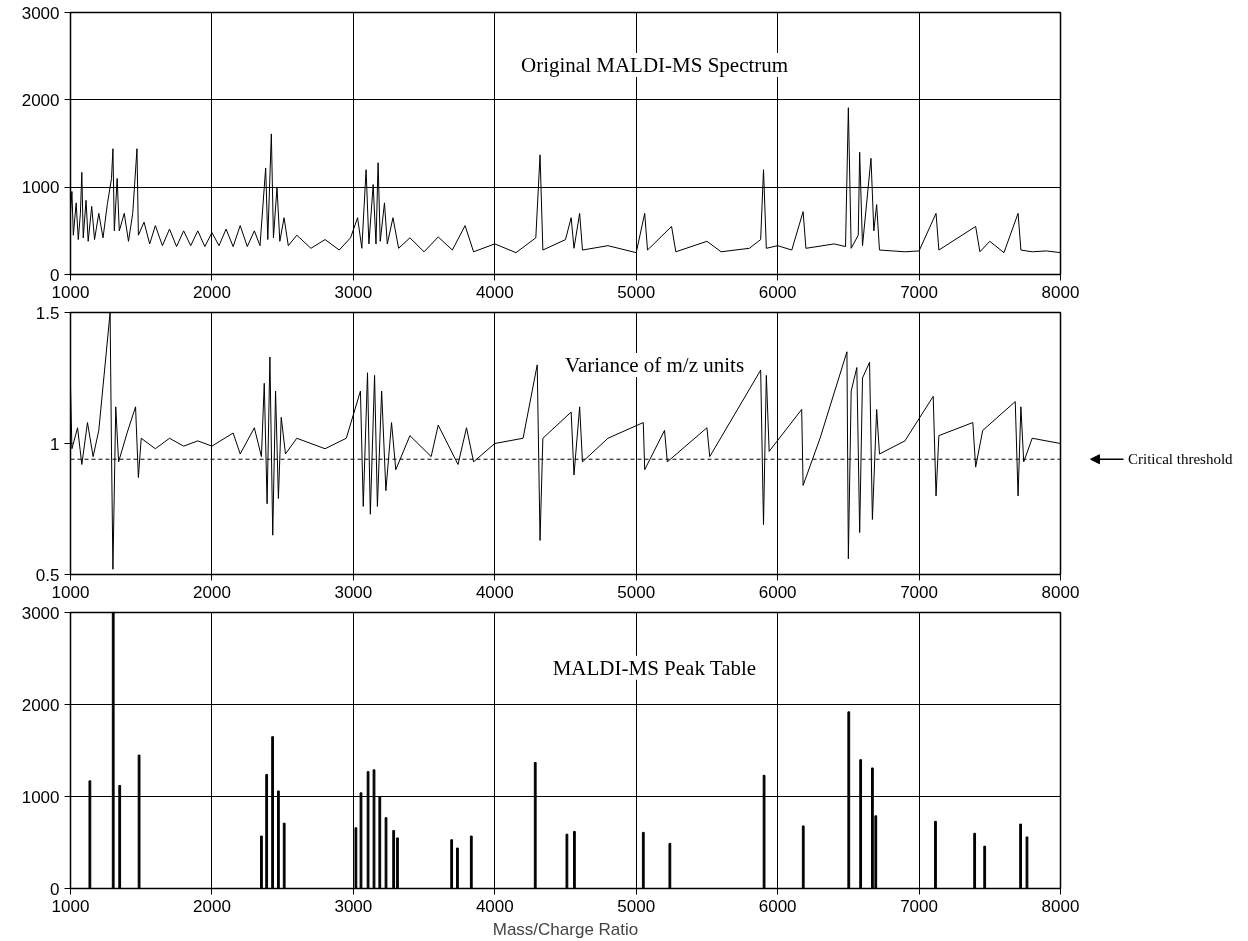  What do you see at coordinates (47, 575) in the screenshot?
I see `y-tick-label: 0.5` at bounding box center [47, 575].